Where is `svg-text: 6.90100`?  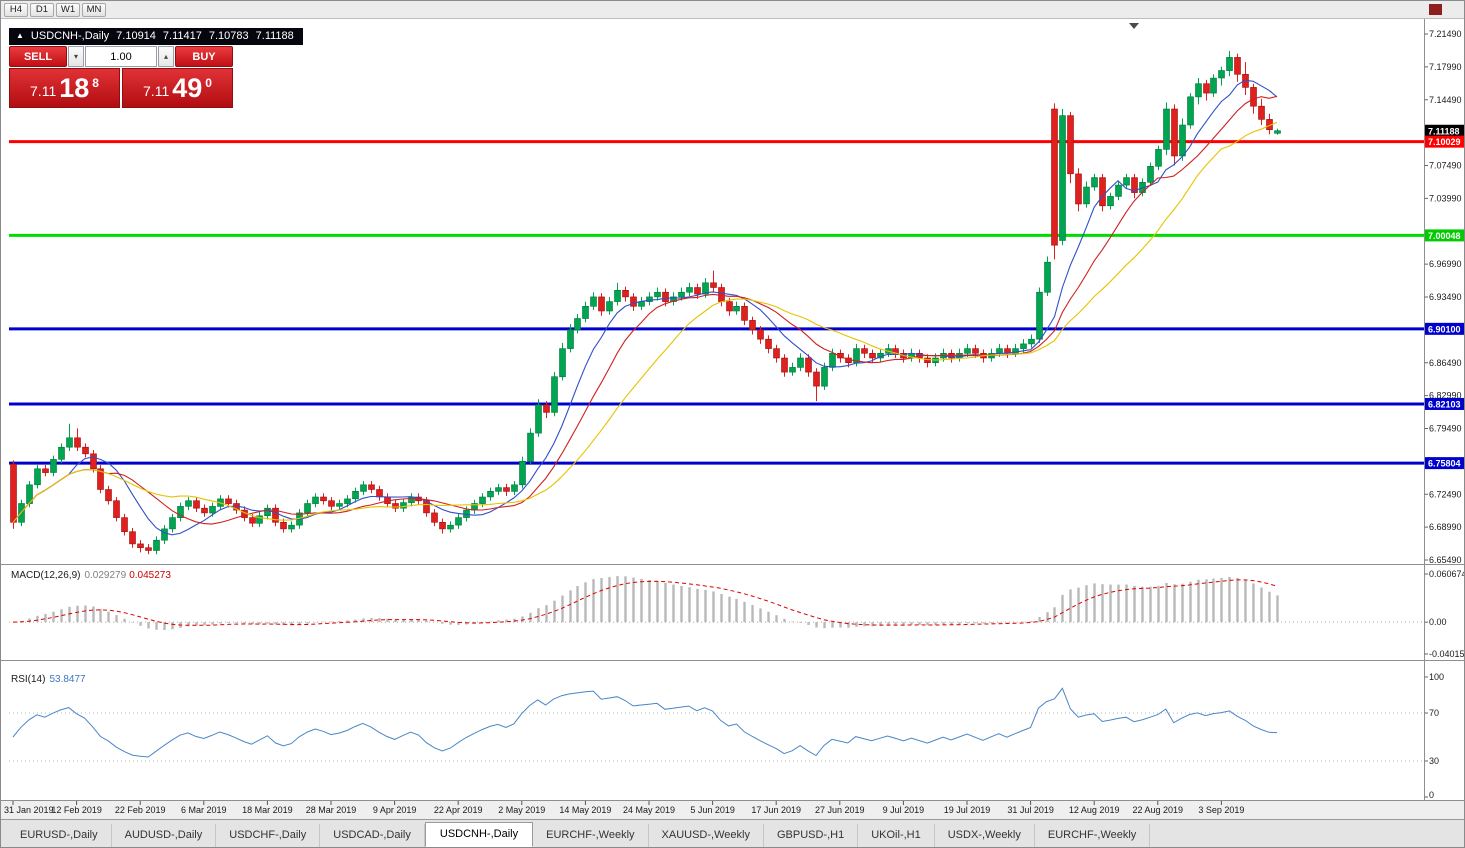
svg-text: 6.90100 is located at coordinates (1444, 329).